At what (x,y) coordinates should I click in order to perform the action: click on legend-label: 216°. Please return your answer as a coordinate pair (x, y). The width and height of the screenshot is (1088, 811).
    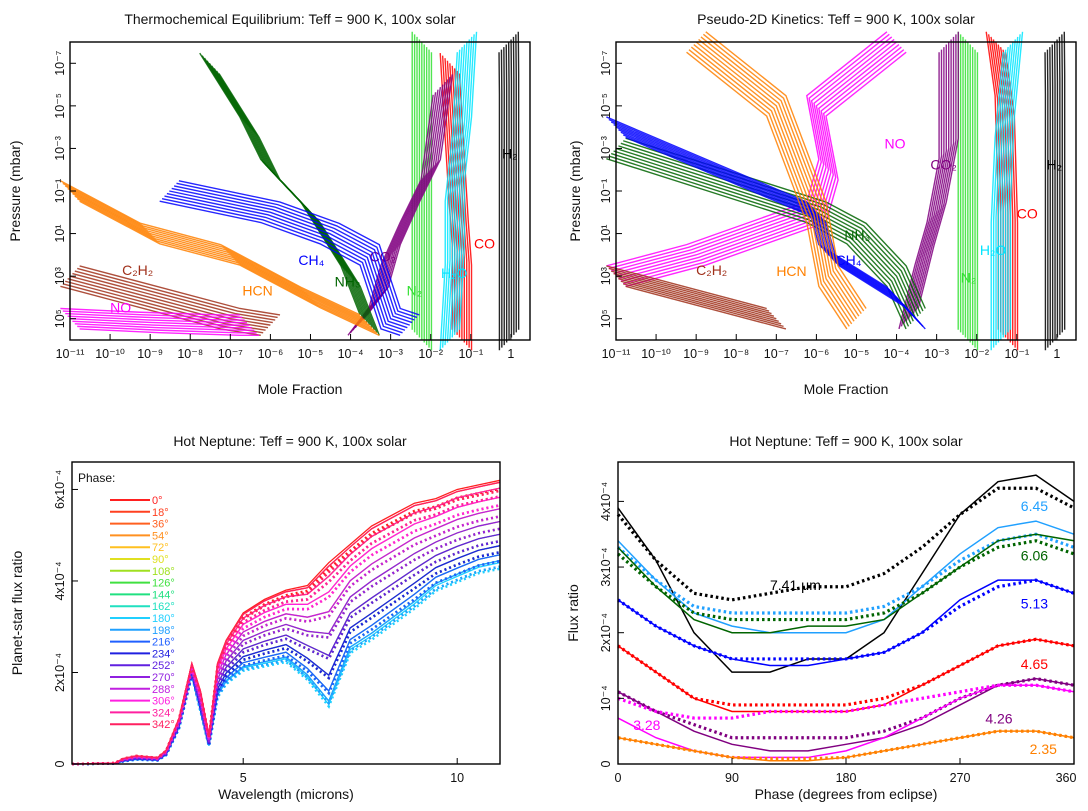
    Looking at the image, I should click on (163, 643).